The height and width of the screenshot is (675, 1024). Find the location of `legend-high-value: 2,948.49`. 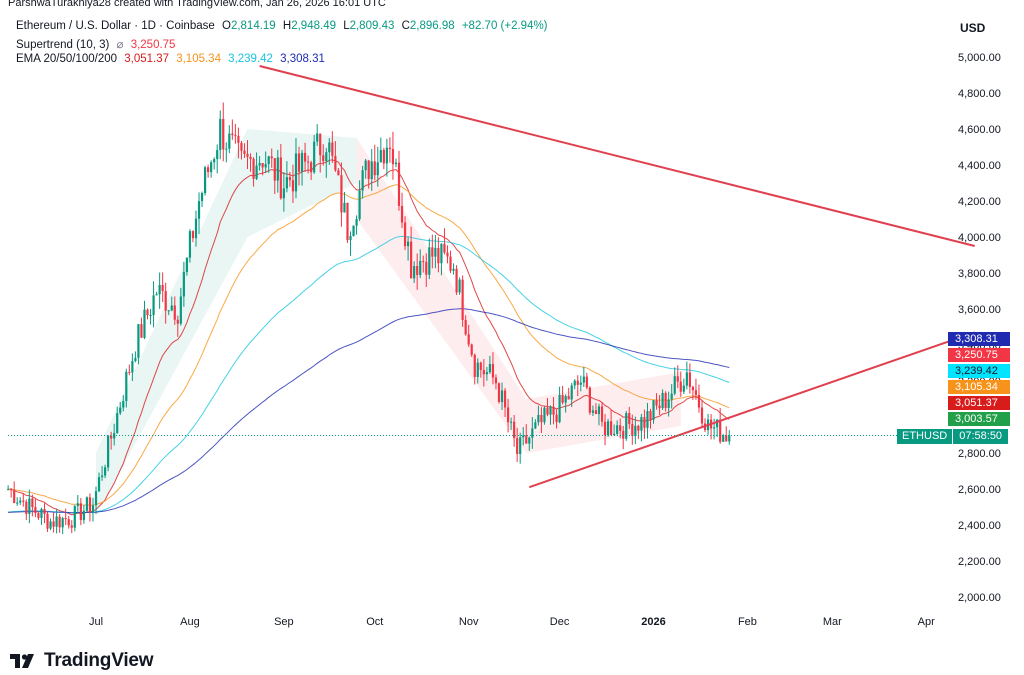

legend-high-value: 2,948.49 is located at coordinates (313, 26).